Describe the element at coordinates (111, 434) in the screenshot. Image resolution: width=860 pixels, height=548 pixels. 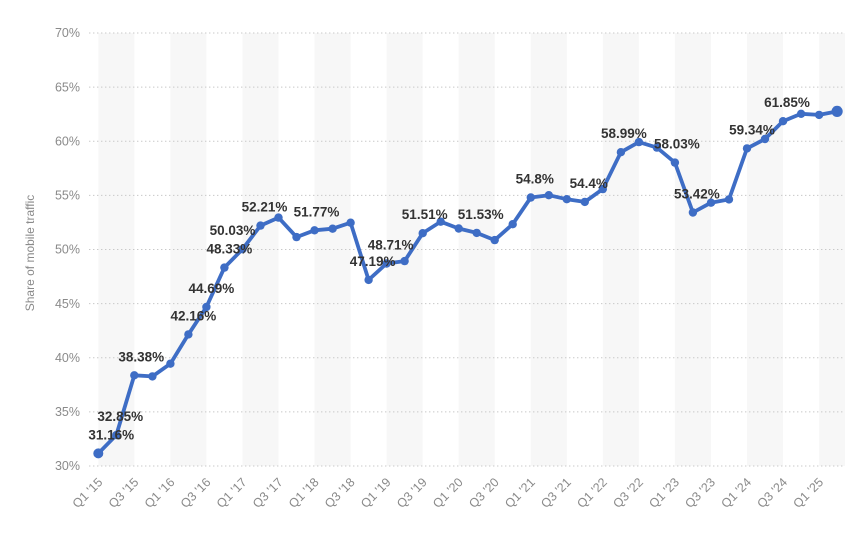
I see `point-value-label: 31.16%` at that location.